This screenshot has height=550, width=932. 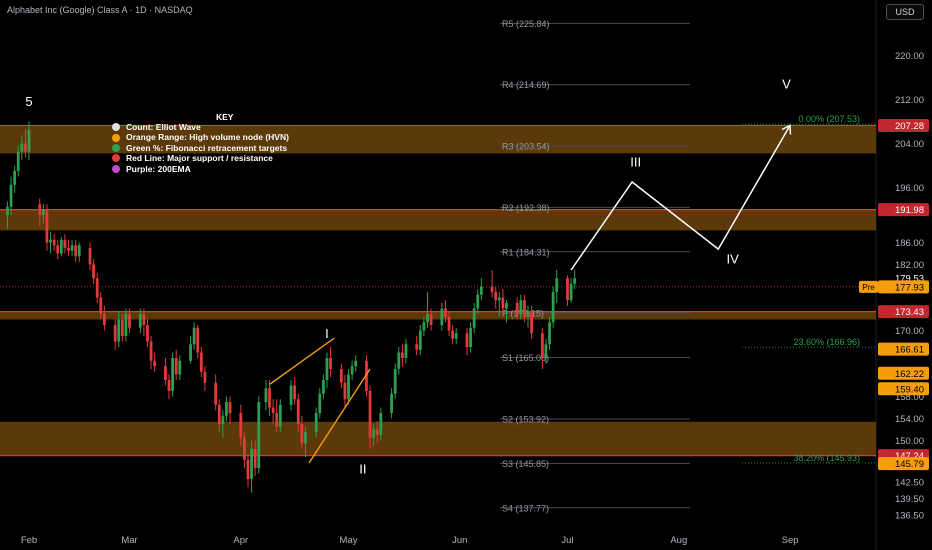 I want to click on price-label-text: 173.43, so click(x=909, y=312).